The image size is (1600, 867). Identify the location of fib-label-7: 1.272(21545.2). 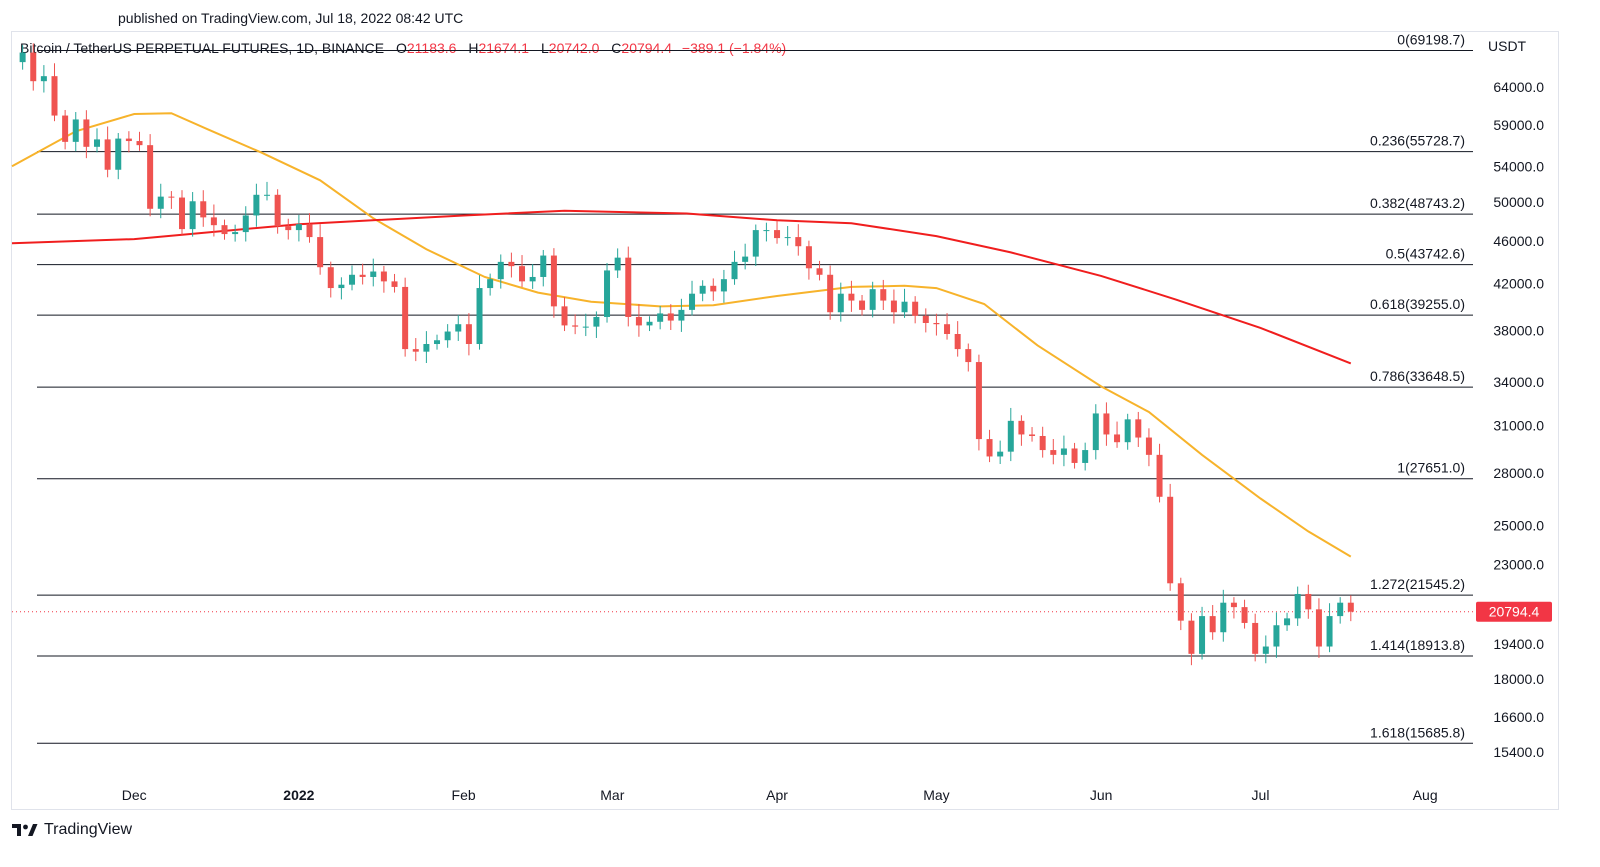
(1417, 584).